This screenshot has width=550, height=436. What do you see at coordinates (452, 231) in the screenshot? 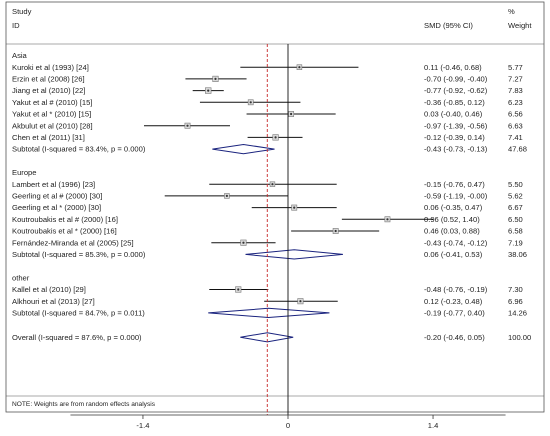
I see `study-ci-text: 0.46 (0.03, 0.88)` at bounding box center [452, 231].